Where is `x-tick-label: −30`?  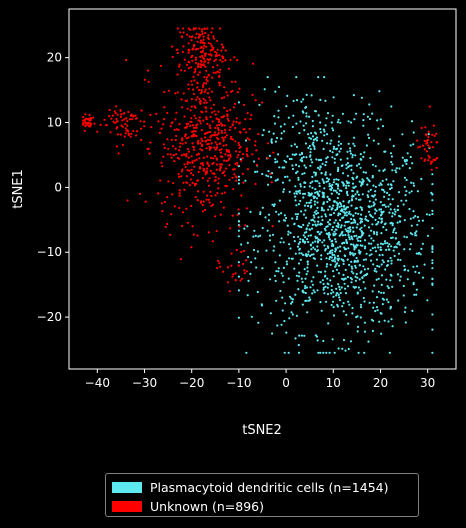 x-tick-label: −30 is located at coordinates (144, 383).